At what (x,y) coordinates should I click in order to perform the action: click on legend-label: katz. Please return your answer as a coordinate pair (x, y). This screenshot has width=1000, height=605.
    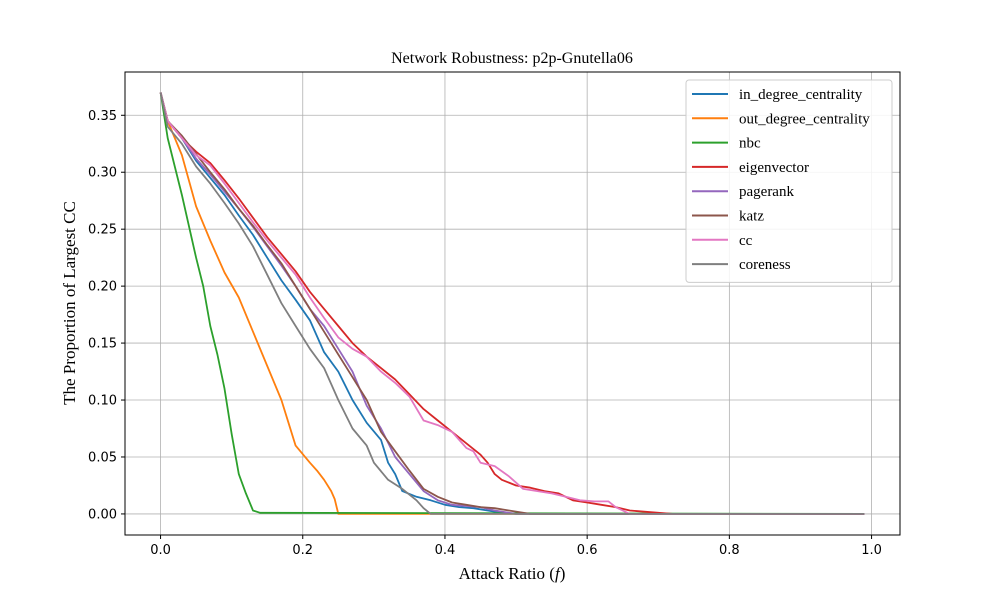
    Looking at the image, I should click on (751, 217).